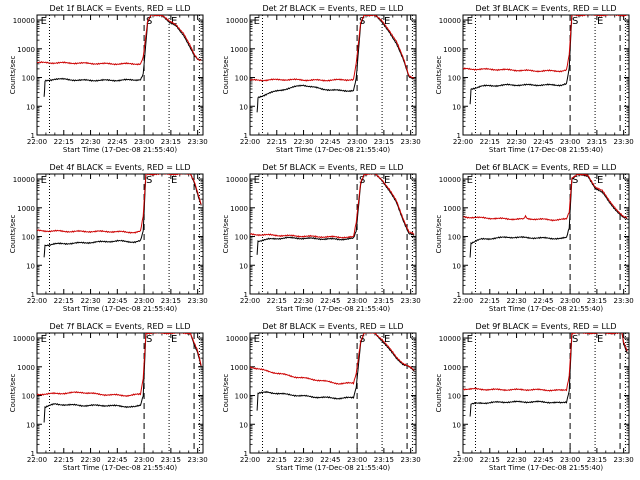 This screenshot has height=480, width=640. I want to click on panel-title: Det 6f BLACK = Events, RED = LLD, so click(545, 167).